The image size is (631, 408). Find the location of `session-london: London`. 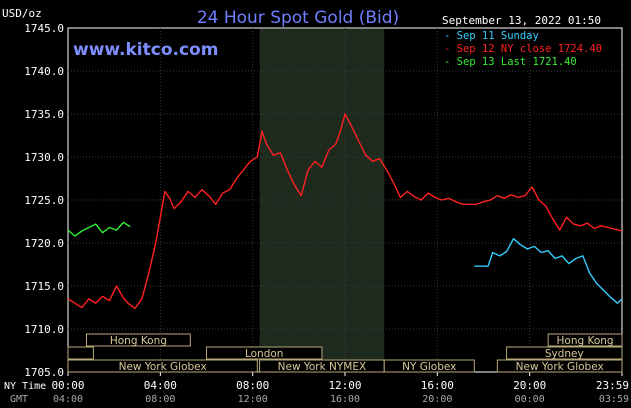

session-london: London is located at coordinates (264, 353).